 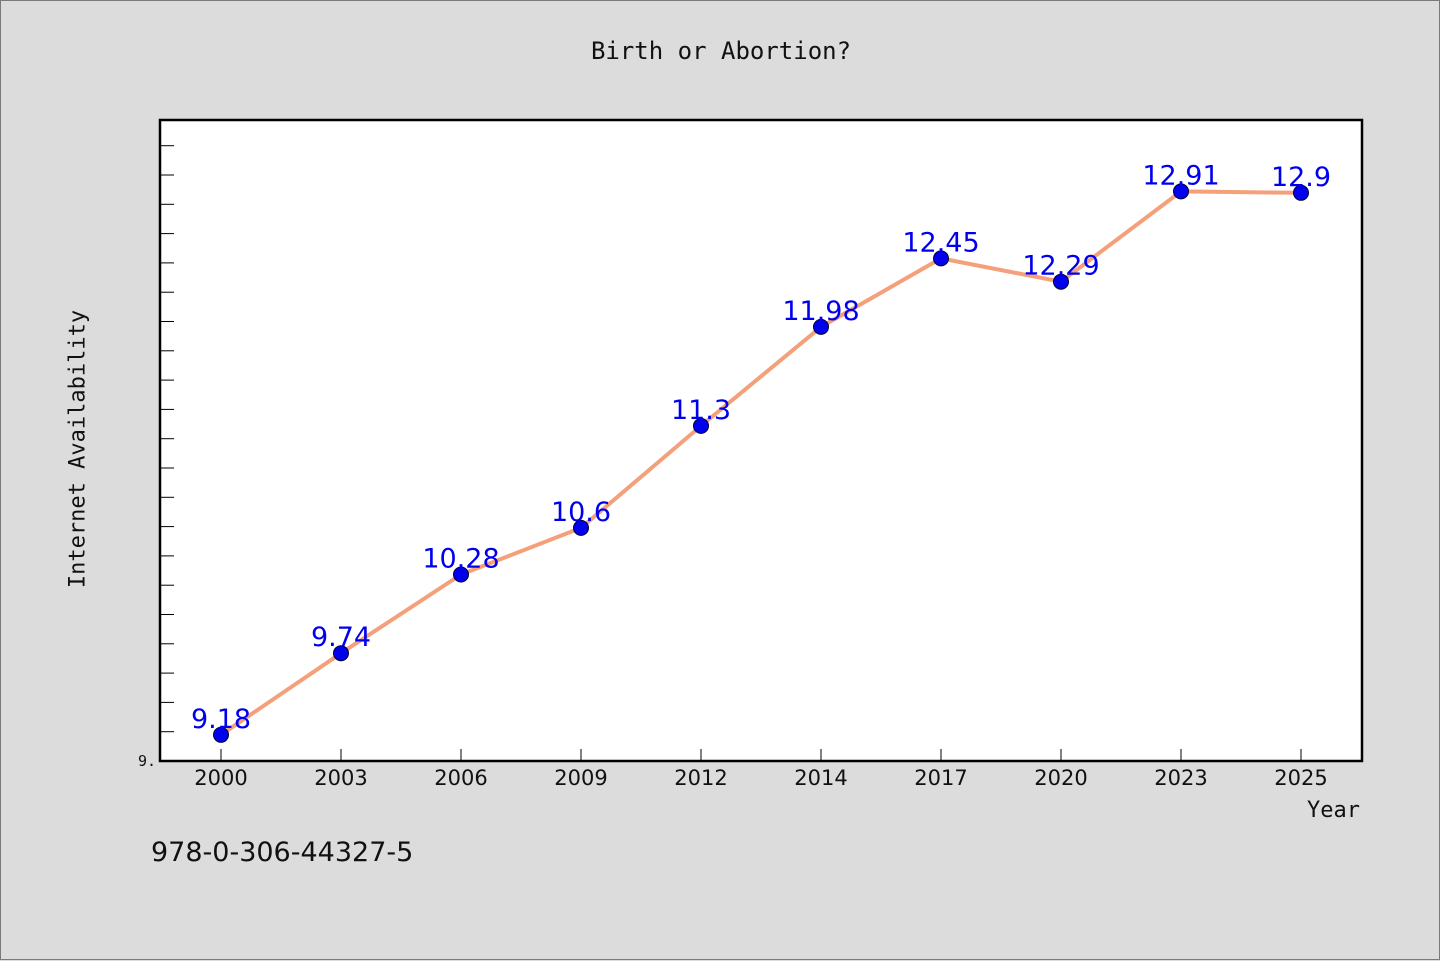 I want to click on data-label: 9.74, so click(x=341, y=637).